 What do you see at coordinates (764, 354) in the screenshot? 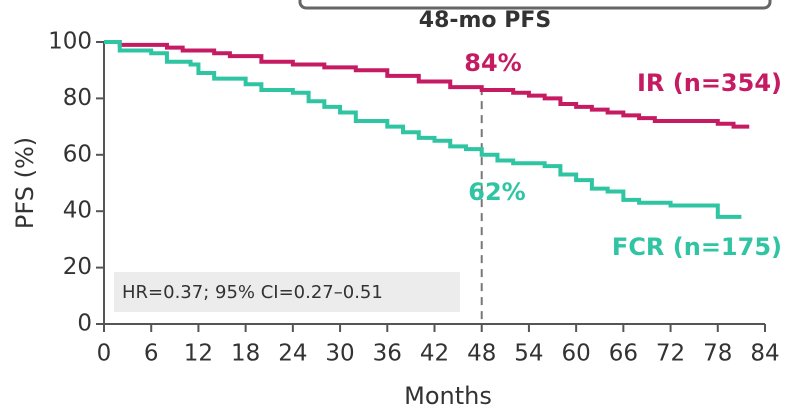
I see `x-tick-label: 84` at bounding box center [764, 354].